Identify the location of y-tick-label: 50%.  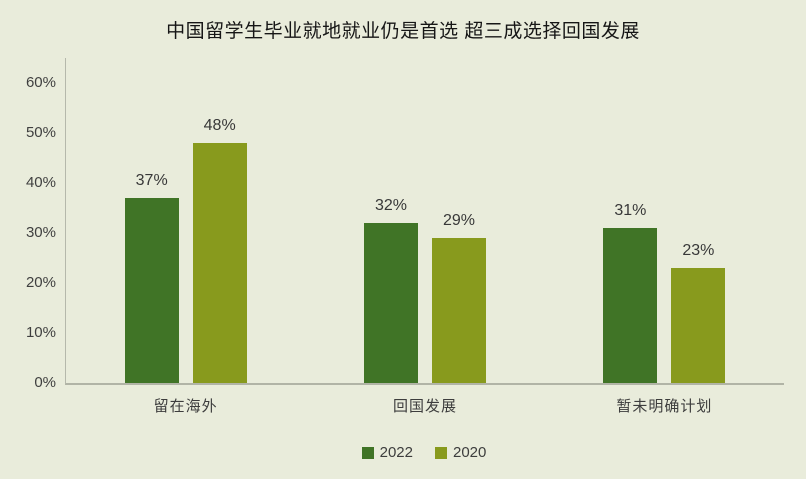
(40, 132).